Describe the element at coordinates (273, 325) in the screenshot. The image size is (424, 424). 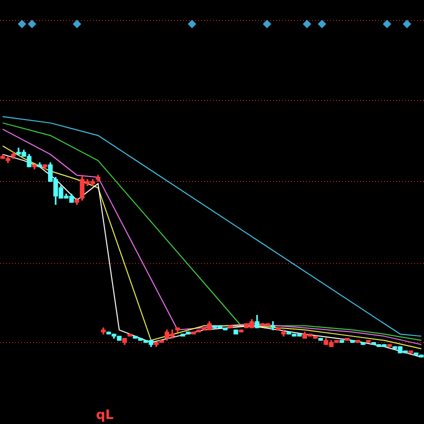
I see `candlestick` at that location.